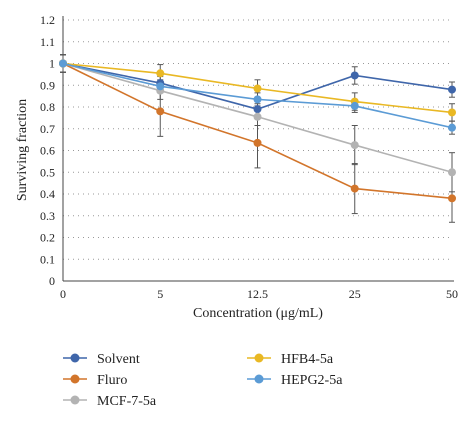 Image resolution: width=474 pixels, height=422 pixels. I want to click on series-hepg2-5a, so click(257, 95).